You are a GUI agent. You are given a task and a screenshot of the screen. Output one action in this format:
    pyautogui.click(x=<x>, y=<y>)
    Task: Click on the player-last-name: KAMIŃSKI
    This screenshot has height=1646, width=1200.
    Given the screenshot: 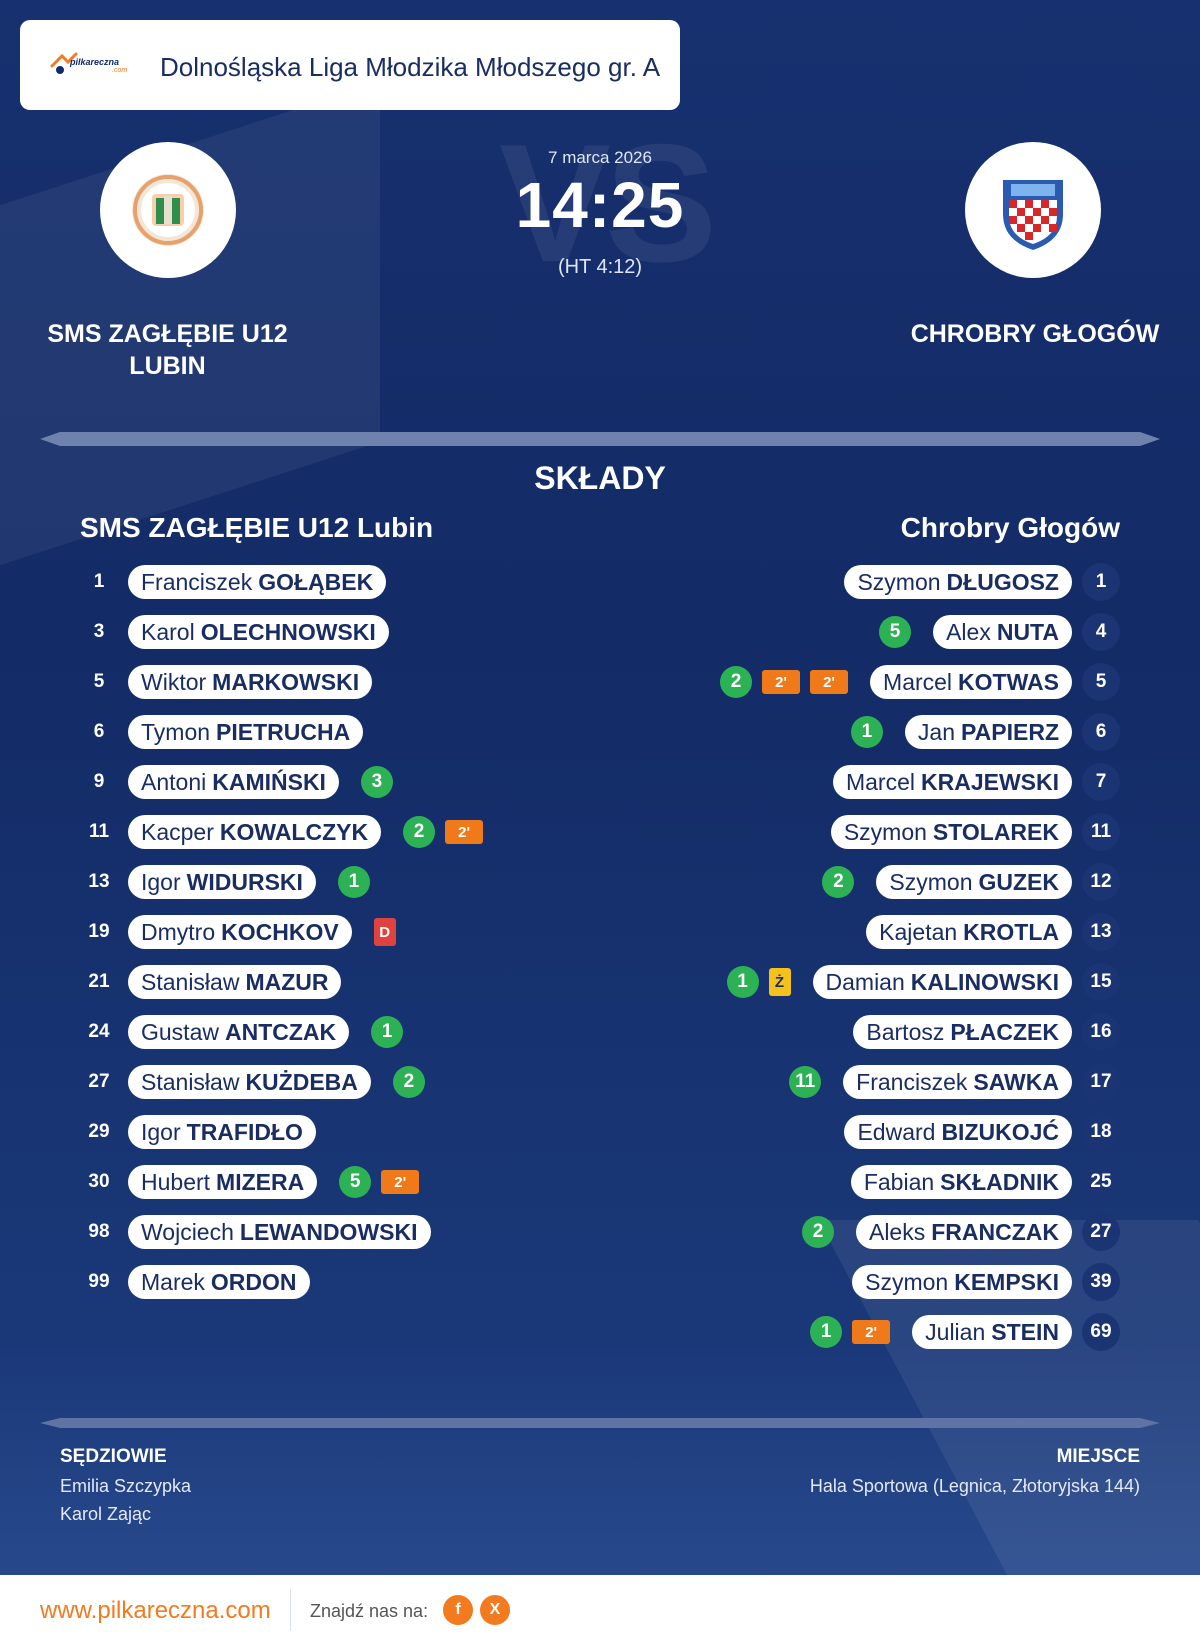 What is the action you would take?
    pyautogui.click(x=269, y=781)
    